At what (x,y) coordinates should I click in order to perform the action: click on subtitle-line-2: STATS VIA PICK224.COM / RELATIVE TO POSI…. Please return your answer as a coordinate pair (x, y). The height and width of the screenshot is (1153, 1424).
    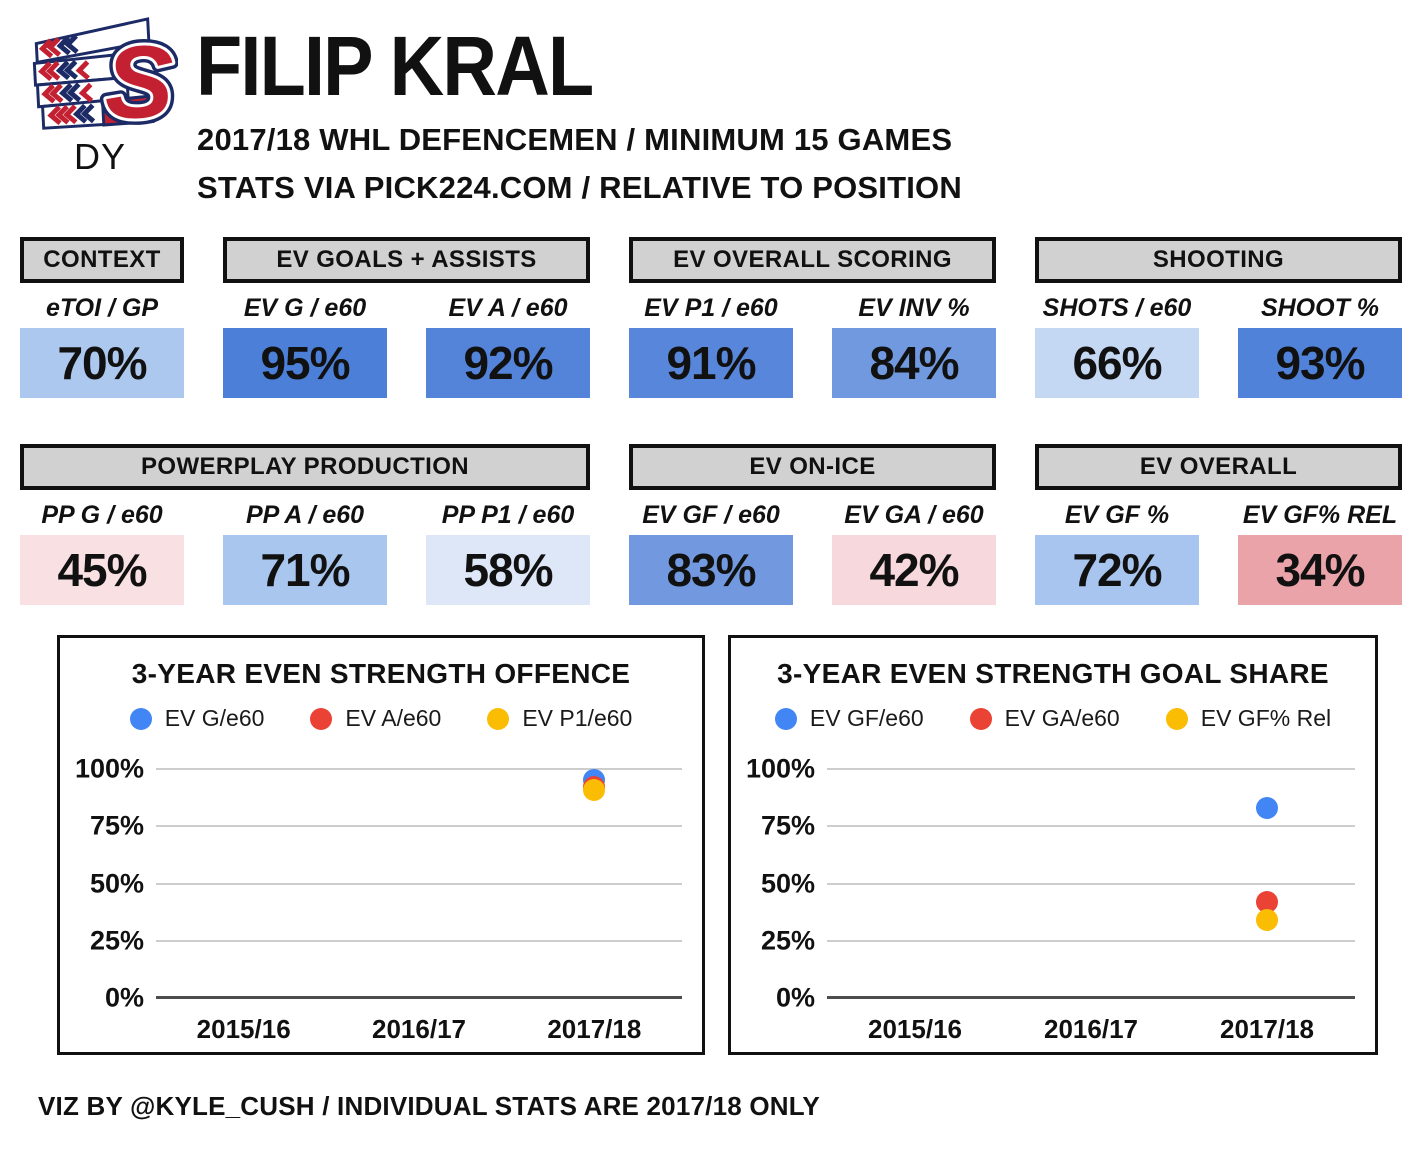
    Looking at the image, I should click on (579, 187).